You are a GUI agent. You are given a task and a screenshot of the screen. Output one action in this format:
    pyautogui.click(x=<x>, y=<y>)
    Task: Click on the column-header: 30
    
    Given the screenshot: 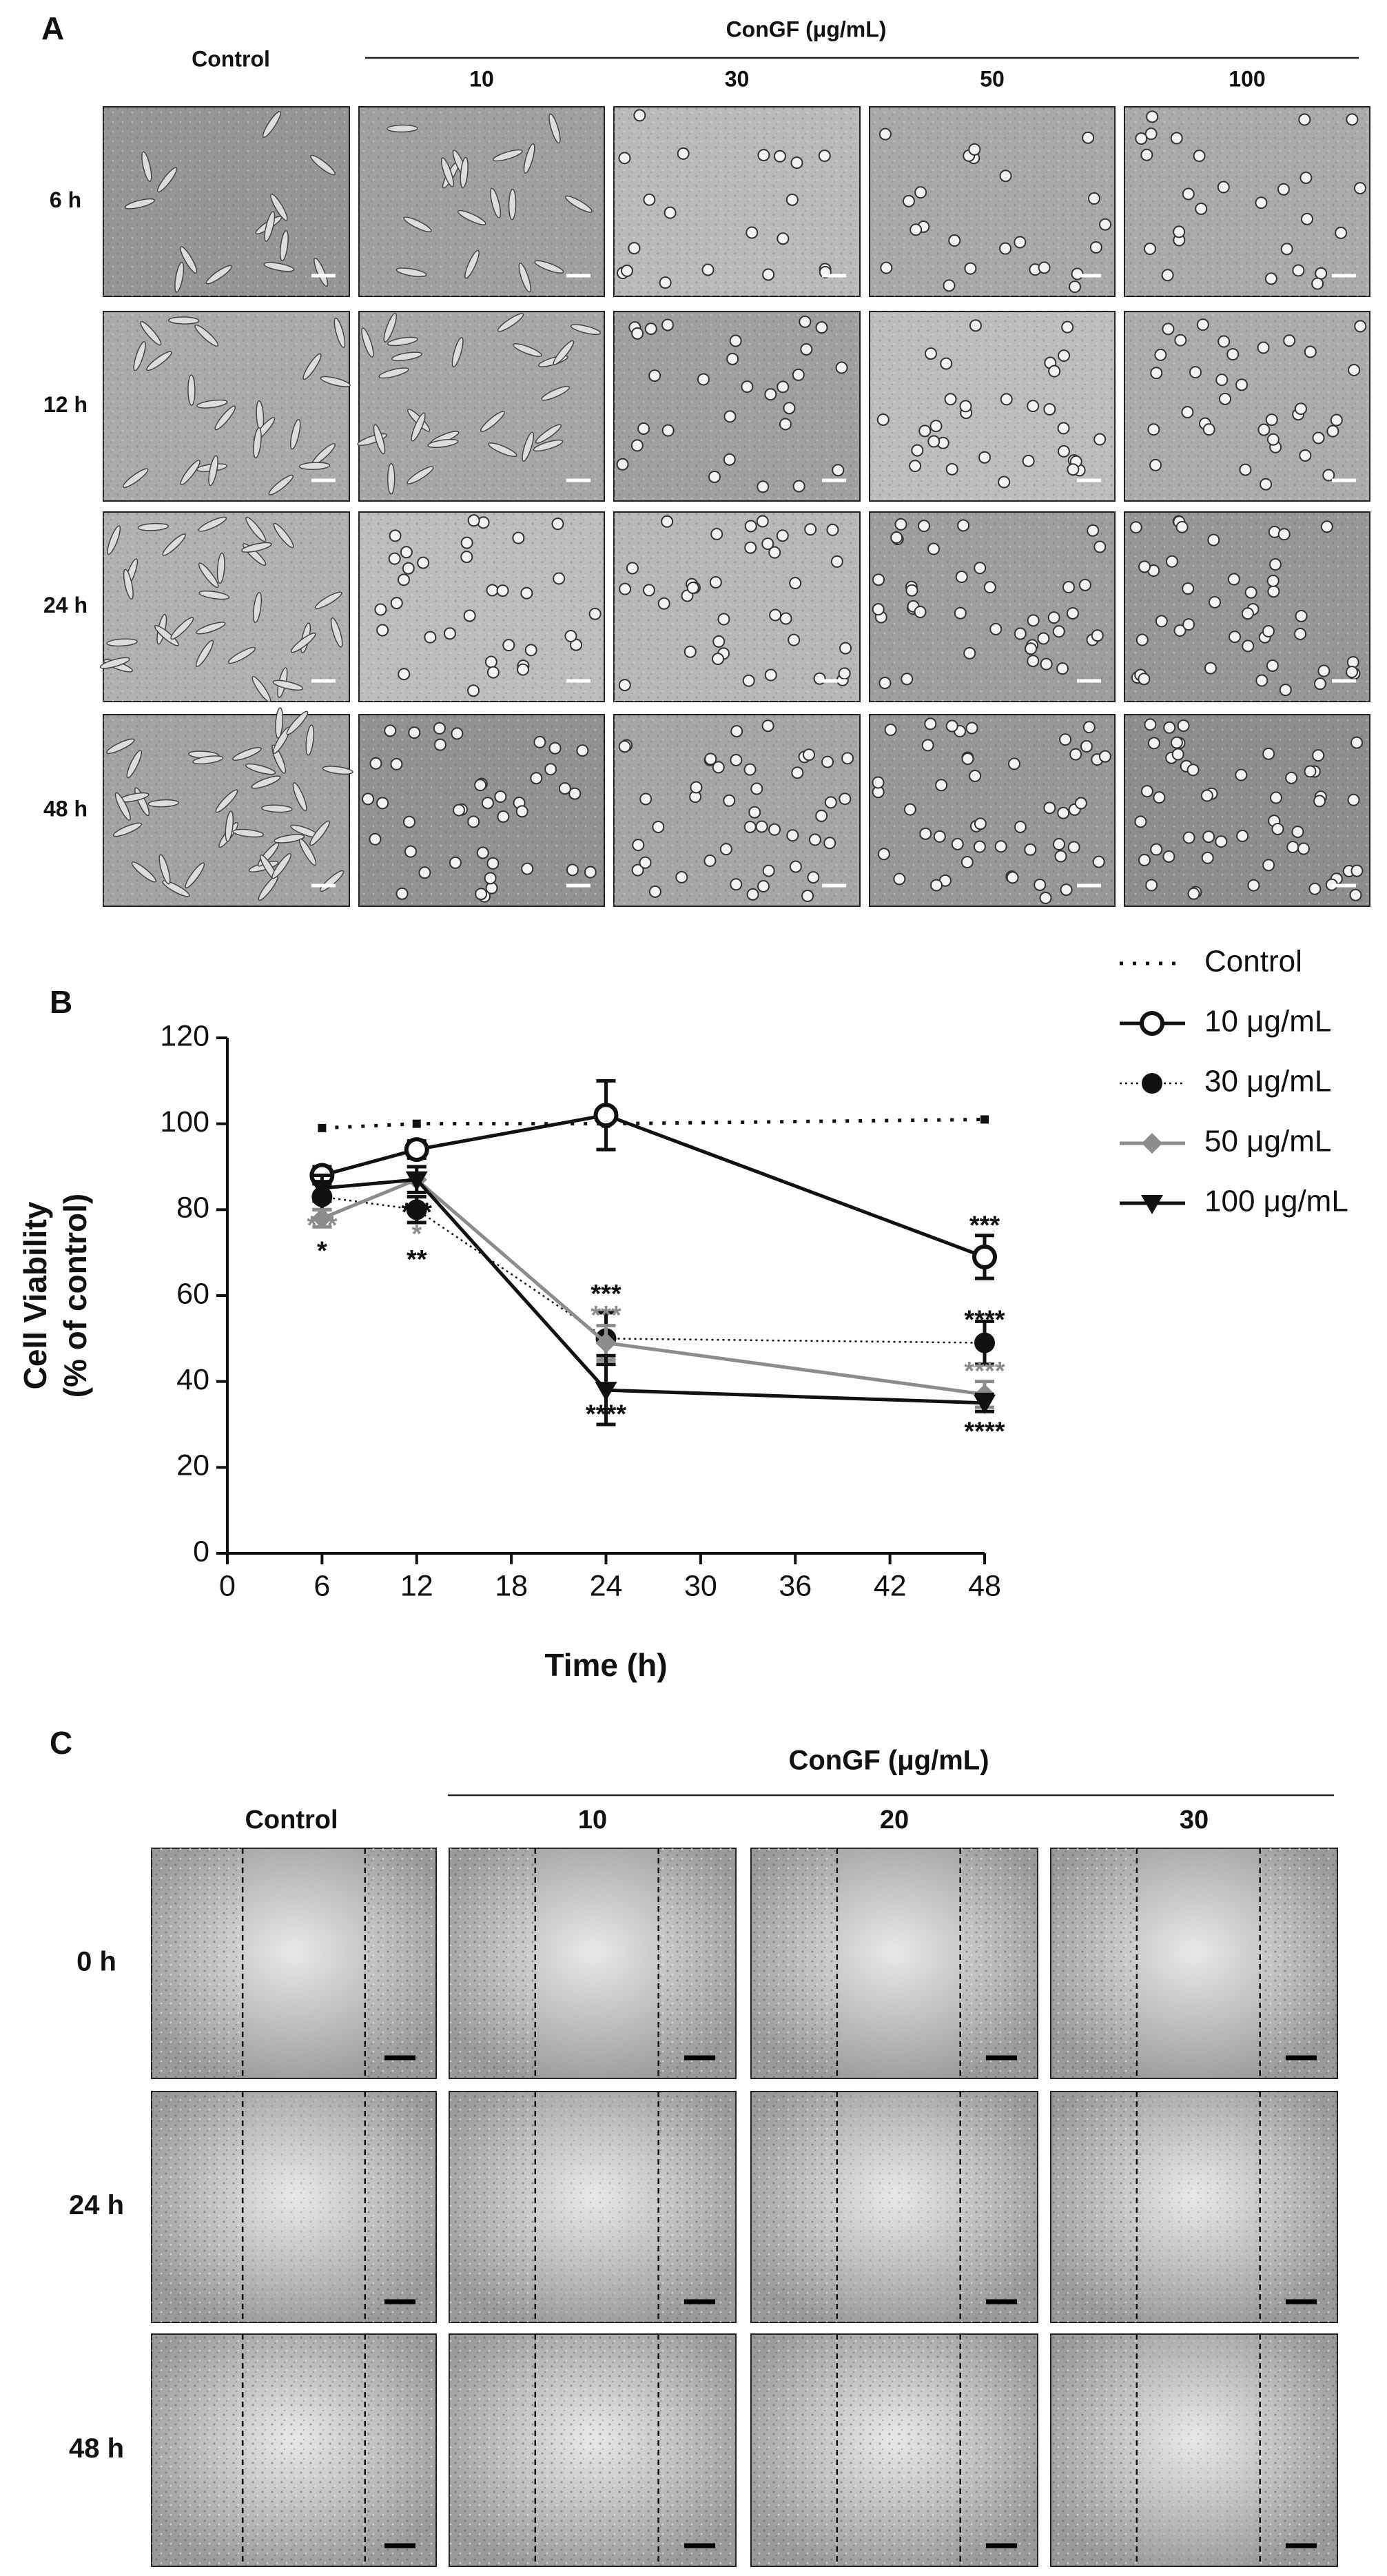 What is the action you would take?
    pyautogui.click(x=737, y=78)
    